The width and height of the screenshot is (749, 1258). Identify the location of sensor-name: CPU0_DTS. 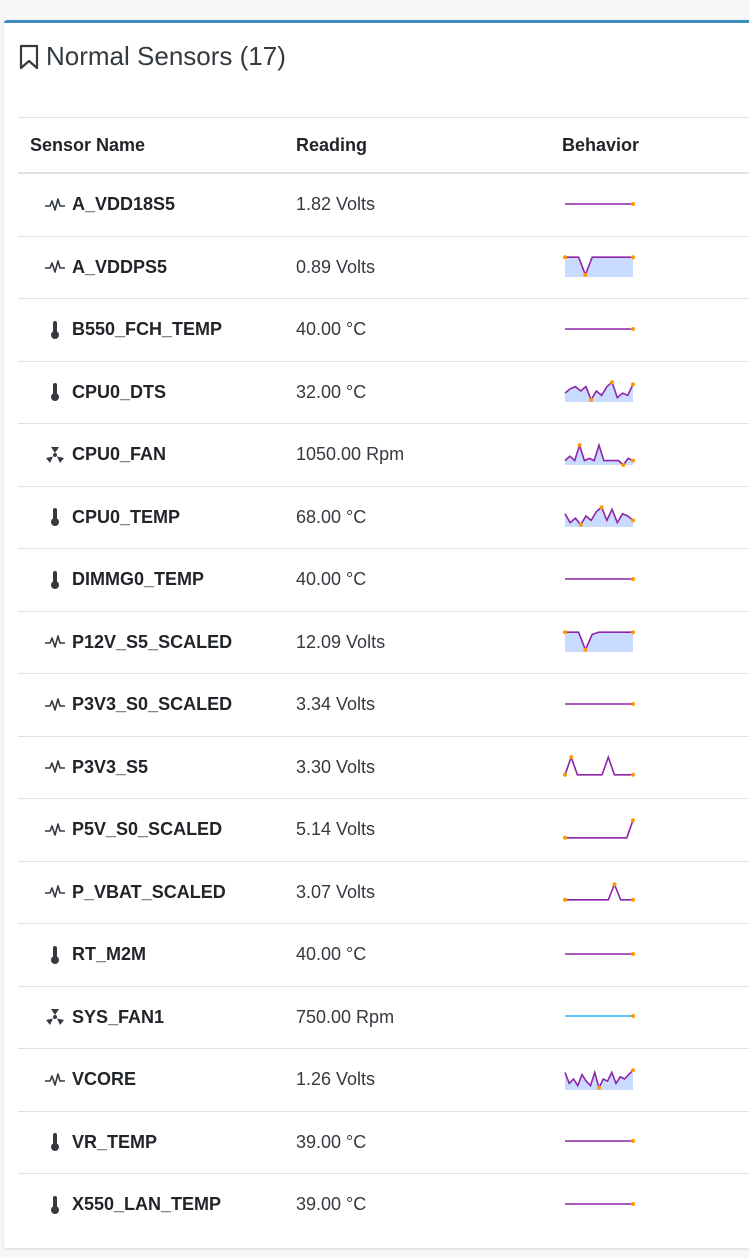
(119, 391).